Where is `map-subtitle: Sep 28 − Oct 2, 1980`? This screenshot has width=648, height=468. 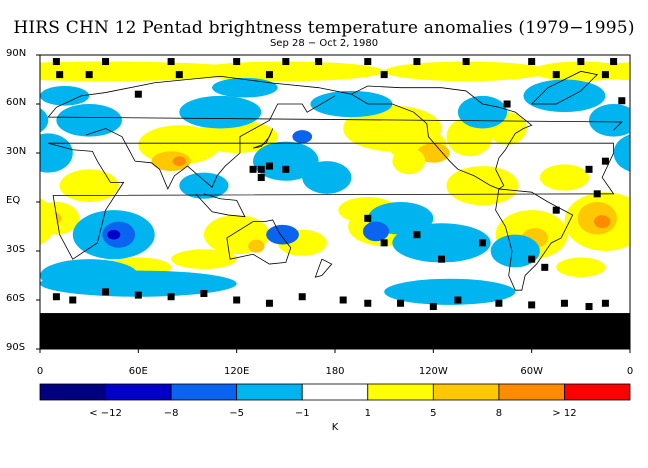
map-subtitle: Sep 28 − Oct 2, 1980 is located at coordinates (324, 43).